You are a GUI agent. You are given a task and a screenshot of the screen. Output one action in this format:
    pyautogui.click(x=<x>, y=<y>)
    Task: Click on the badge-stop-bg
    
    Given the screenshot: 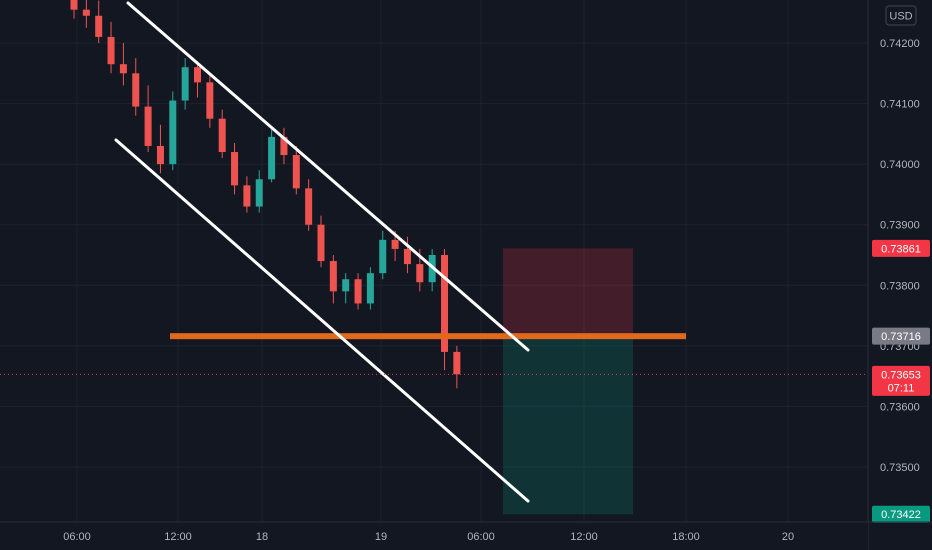 What is the action you would take?
    pyautogui.click(x=901, y=248)
    